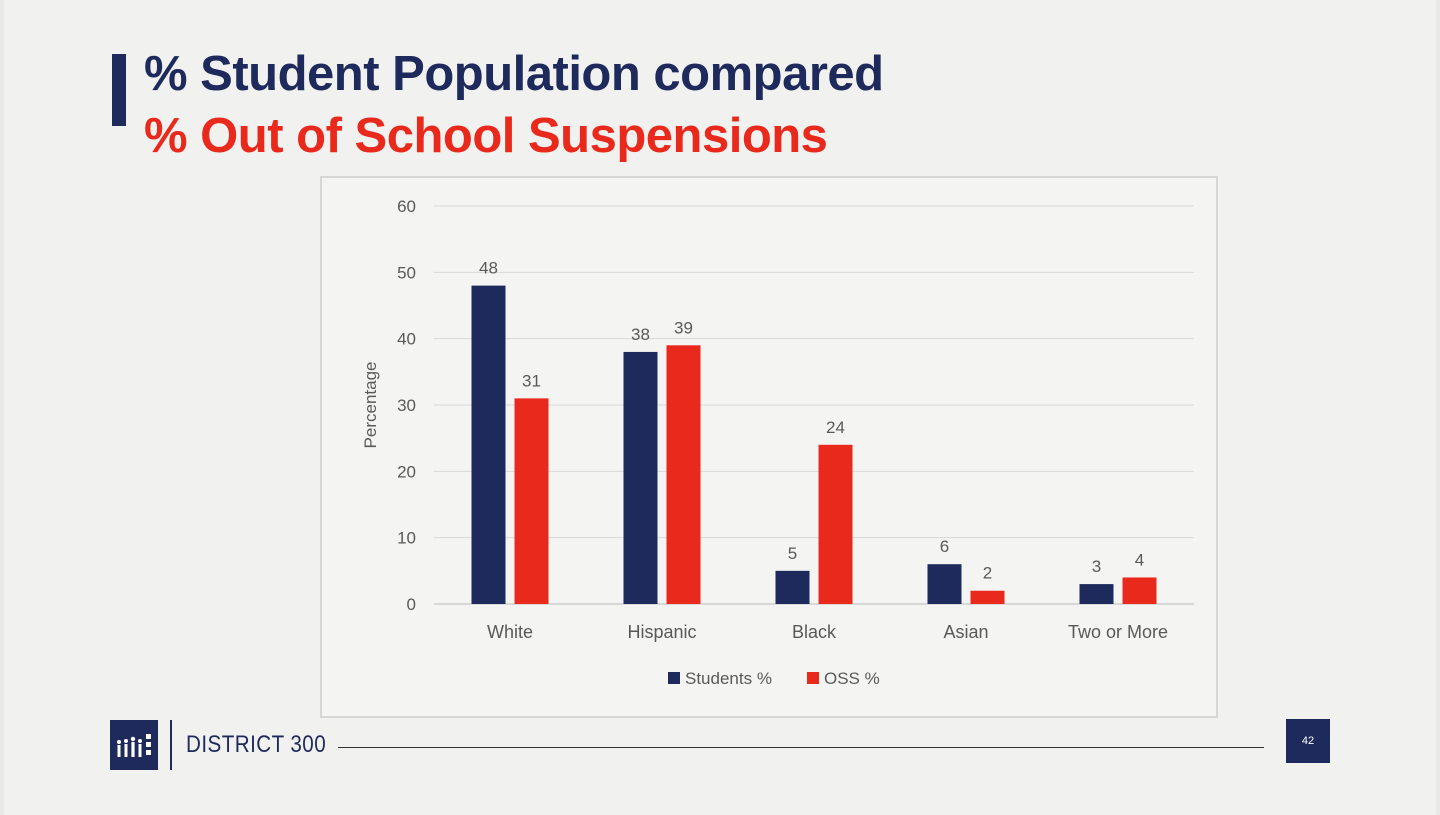  I want to click on x-tick-label: Hispanic, so click(661, 632).